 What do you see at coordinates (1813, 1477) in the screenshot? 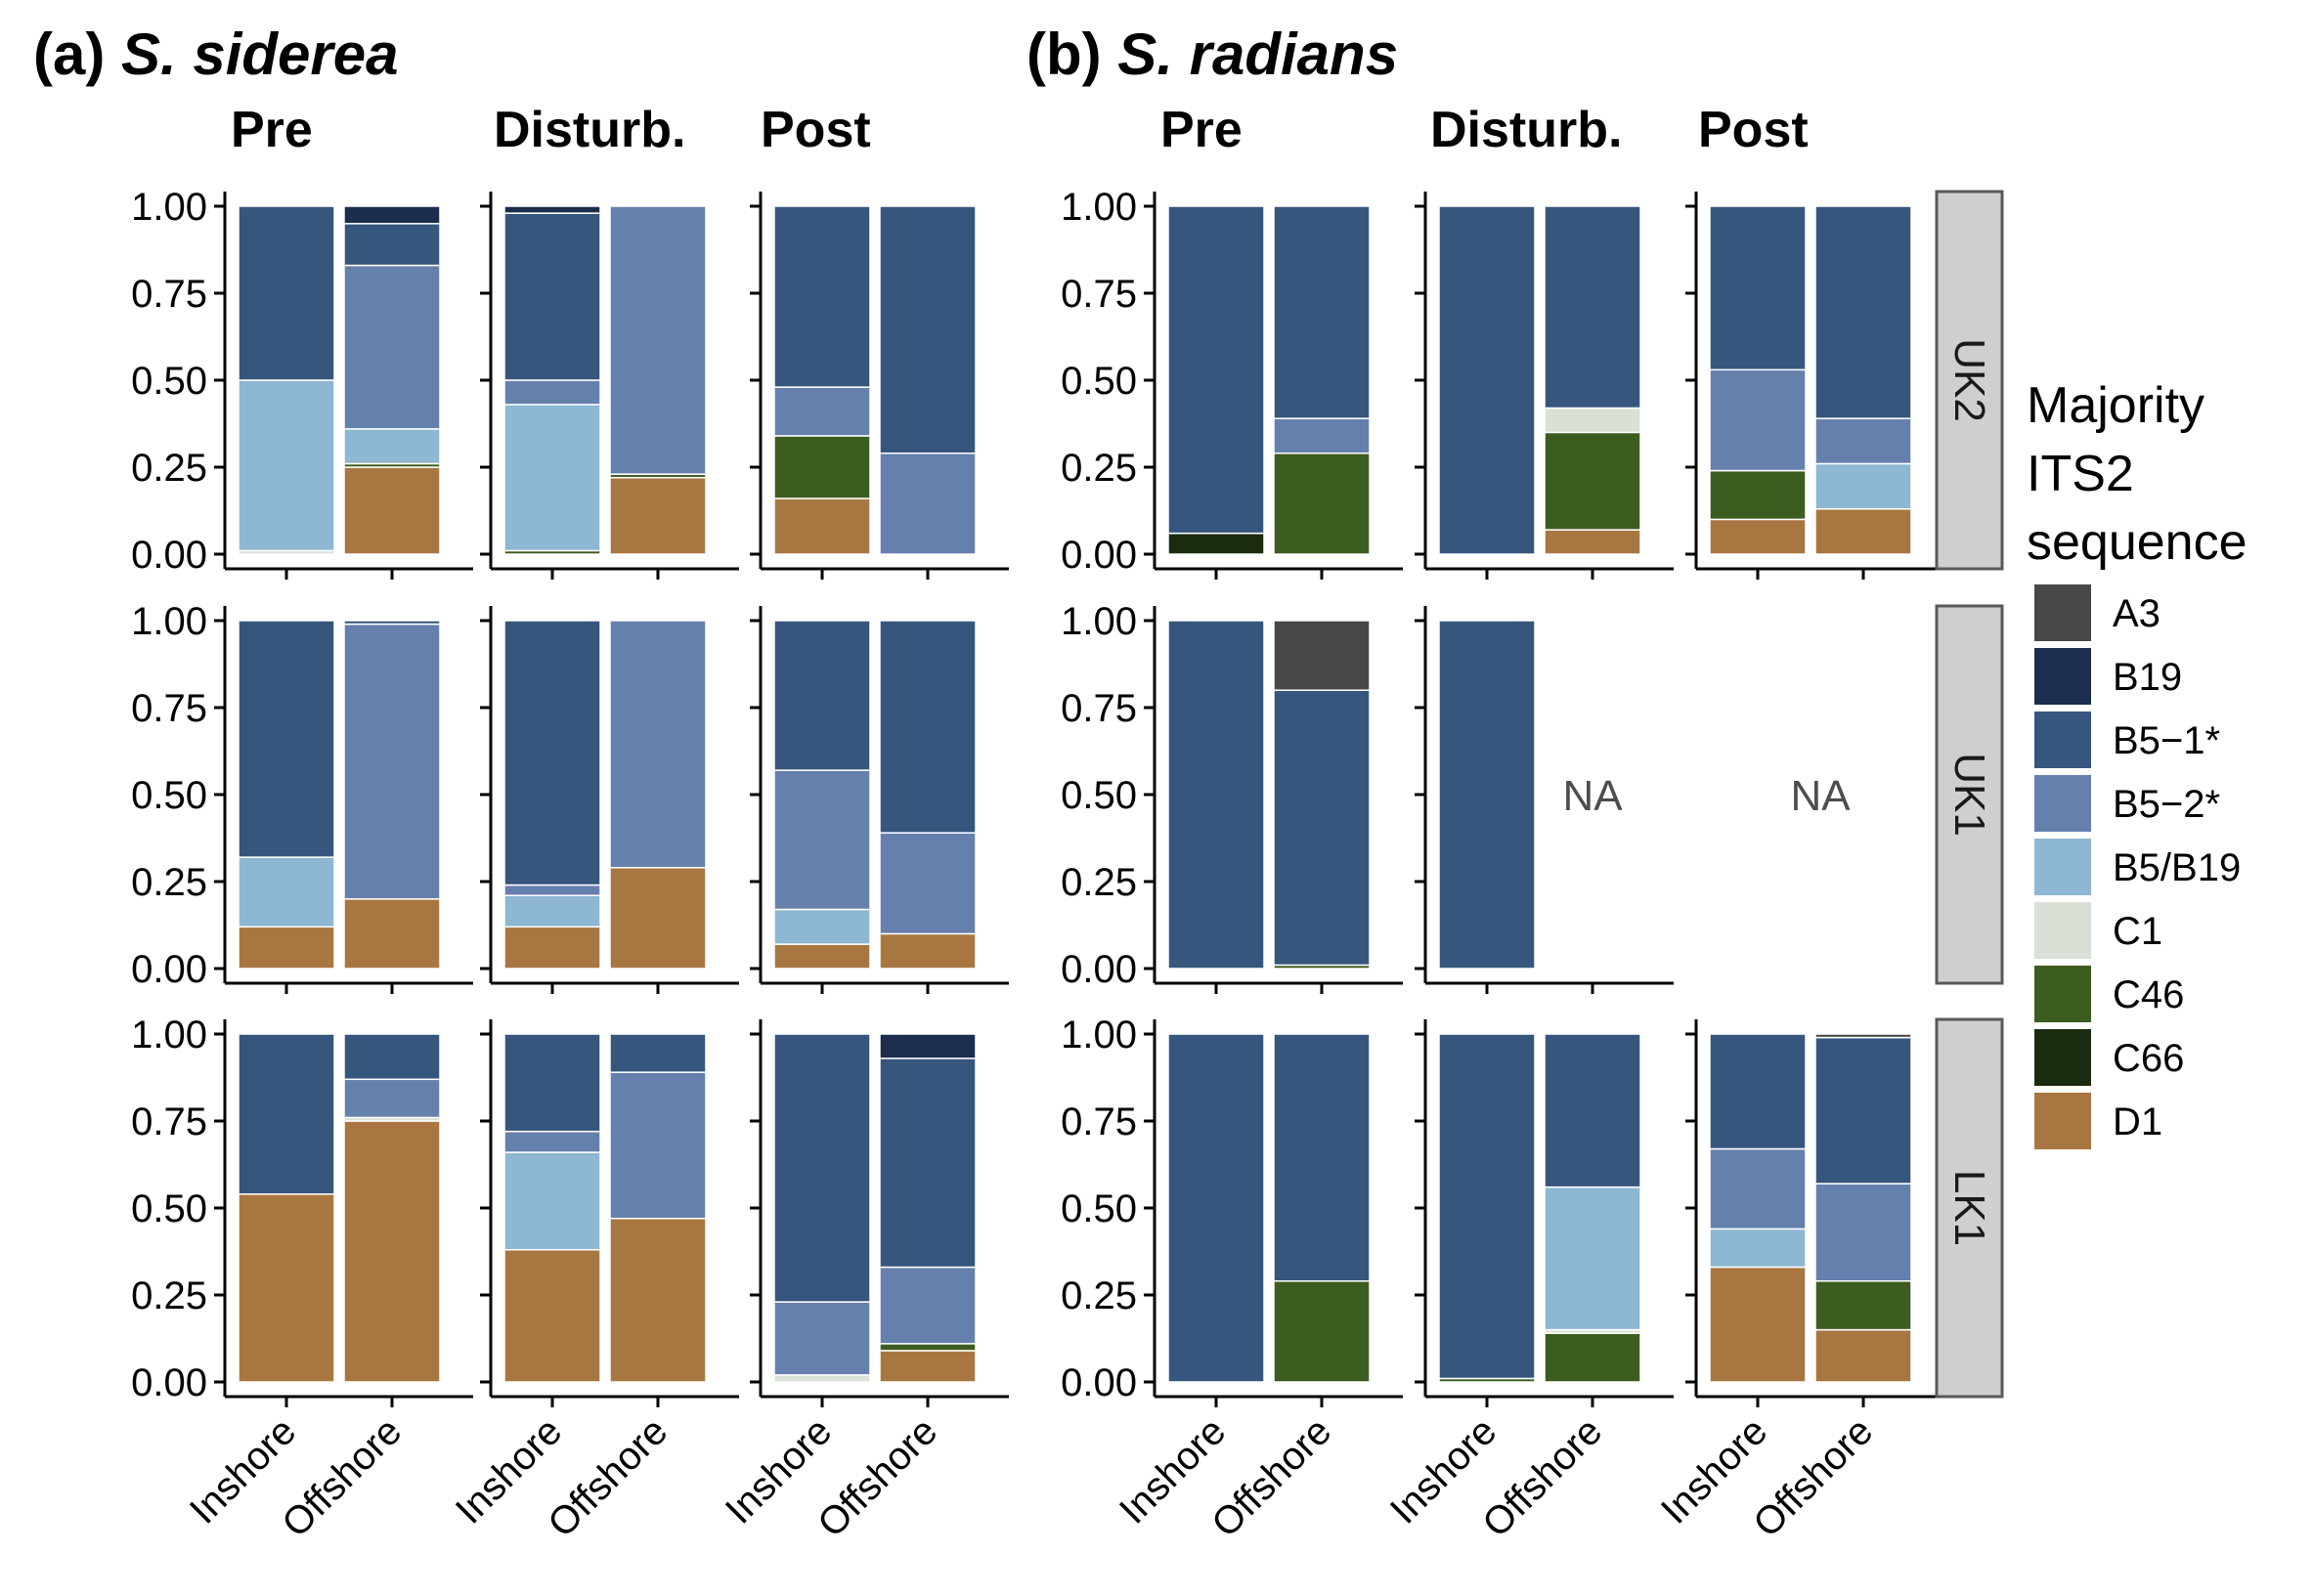
I see `x-tick-label-s-radians-lk1-post-offshore: Offshore` at bounding box center [1813, 1477].